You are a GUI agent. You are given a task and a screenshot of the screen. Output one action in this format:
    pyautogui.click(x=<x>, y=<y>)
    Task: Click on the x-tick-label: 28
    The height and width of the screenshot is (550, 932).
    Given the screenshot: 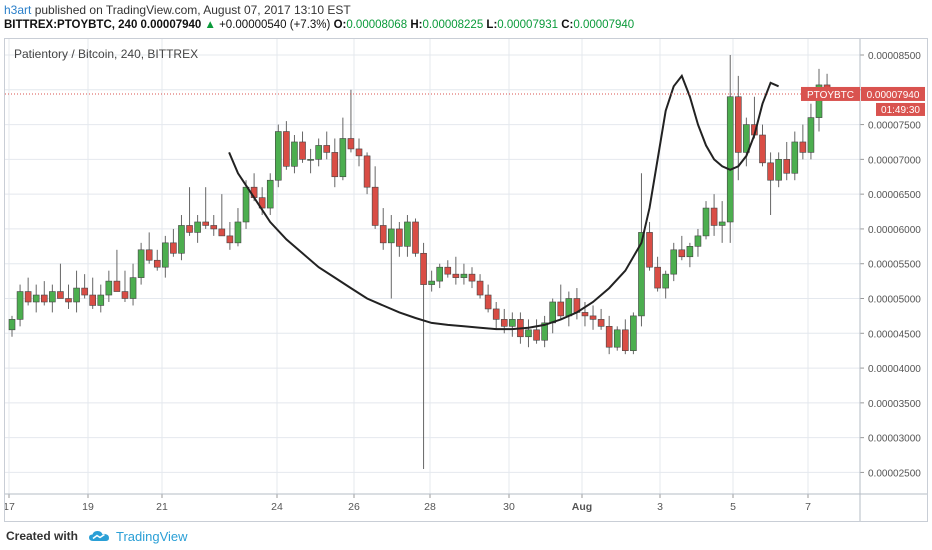 What is the action you would take?
    pyautogui.click(x=430, y=507)
    